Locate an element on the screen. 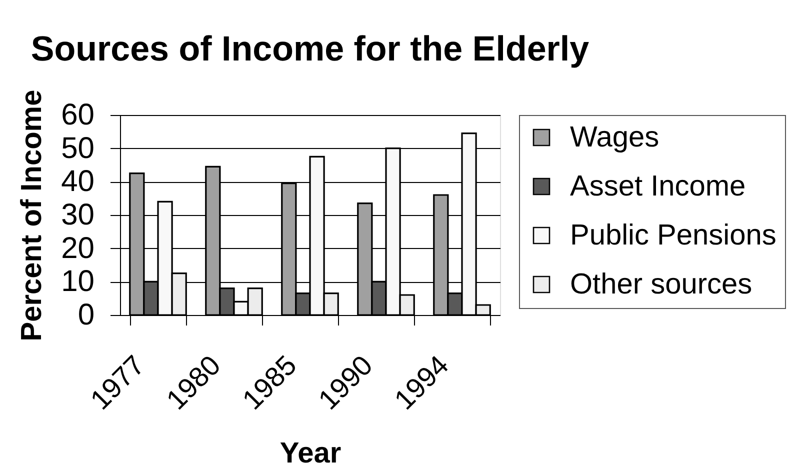  legend-label: Asset Income is located at coordinates (658, 186).